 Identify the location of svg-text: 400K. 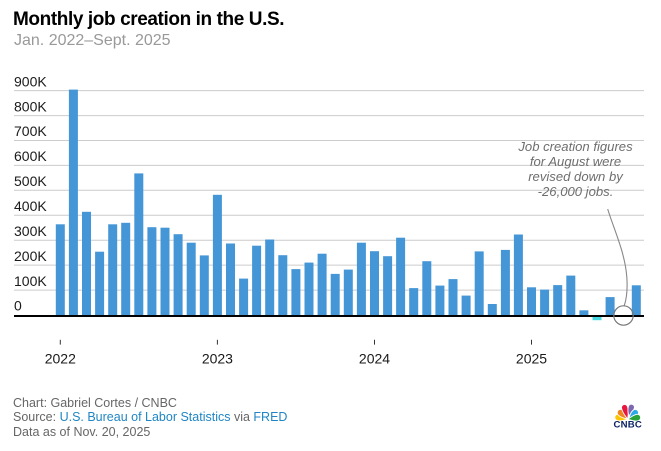
(30, 206).